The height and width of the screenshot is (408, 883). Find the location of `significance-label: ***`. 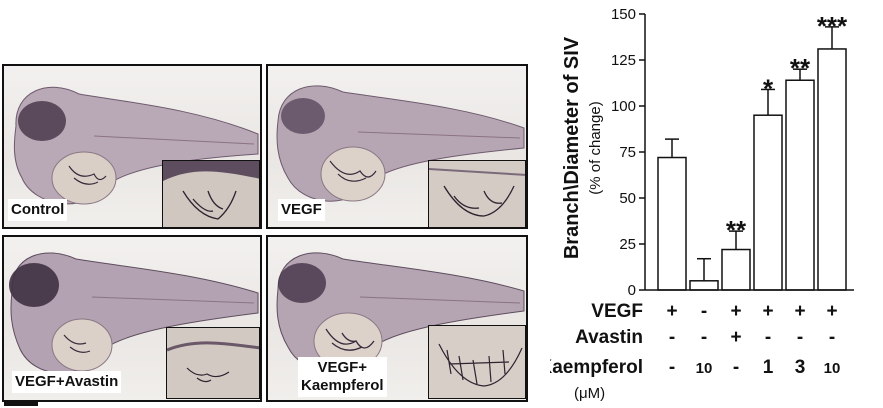

significance-label: *** is located at coordinates (832, 26).